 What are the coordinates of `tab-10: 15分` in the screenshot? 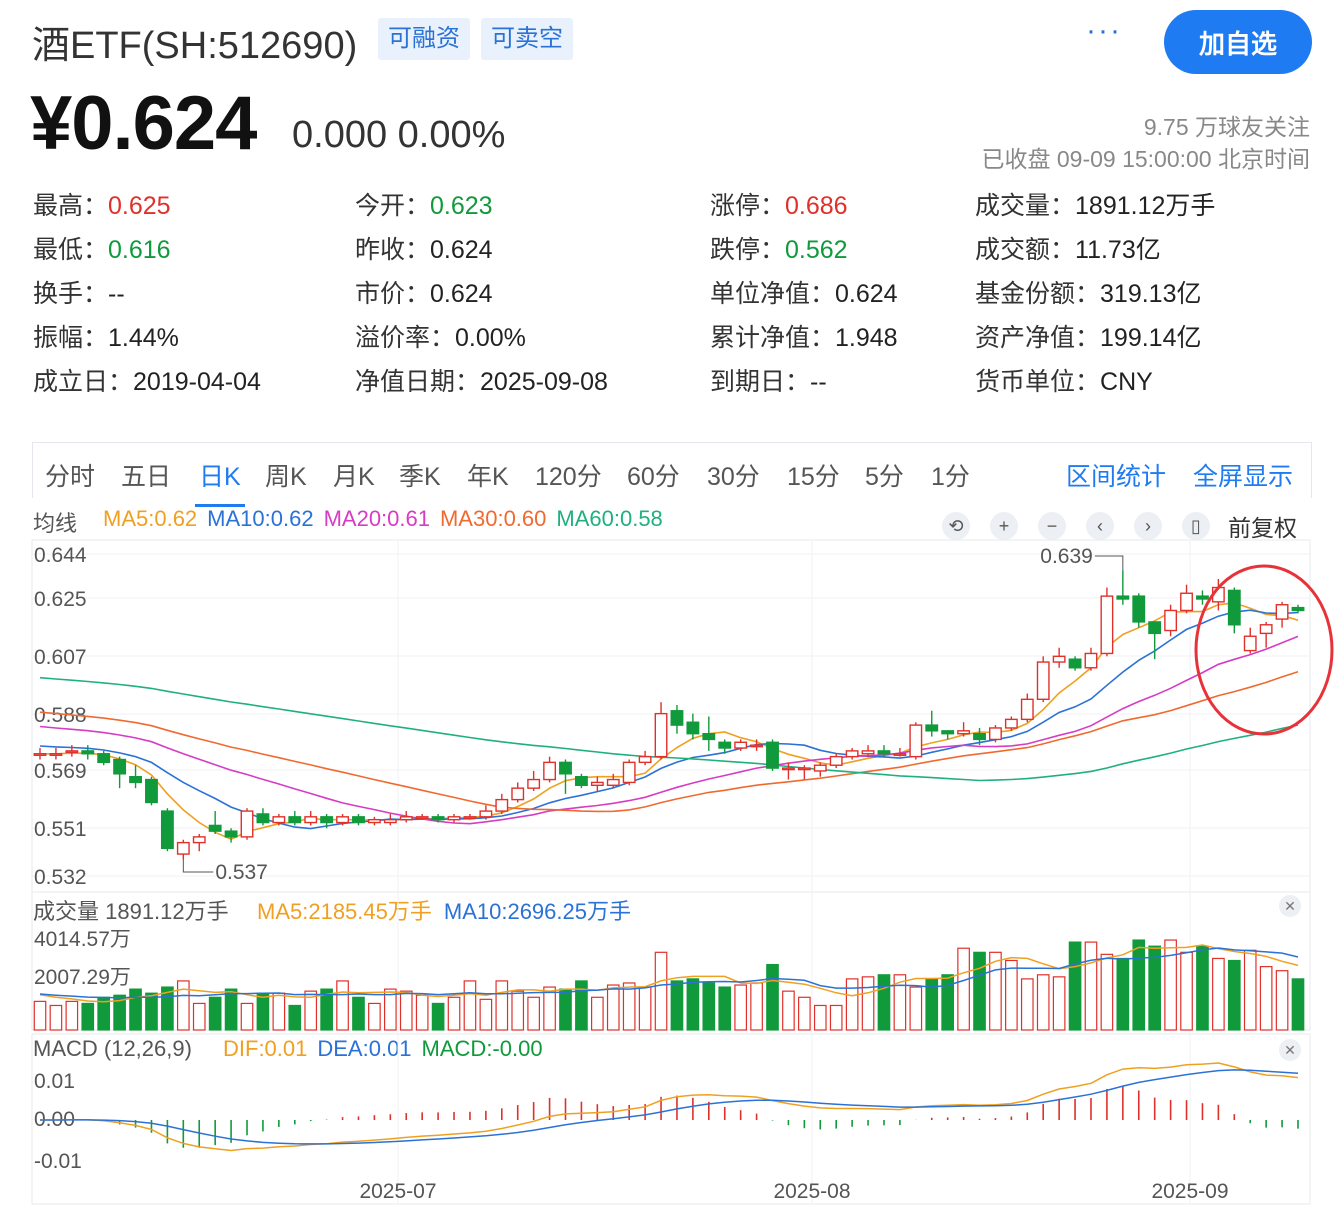 It's located at (813, 477).